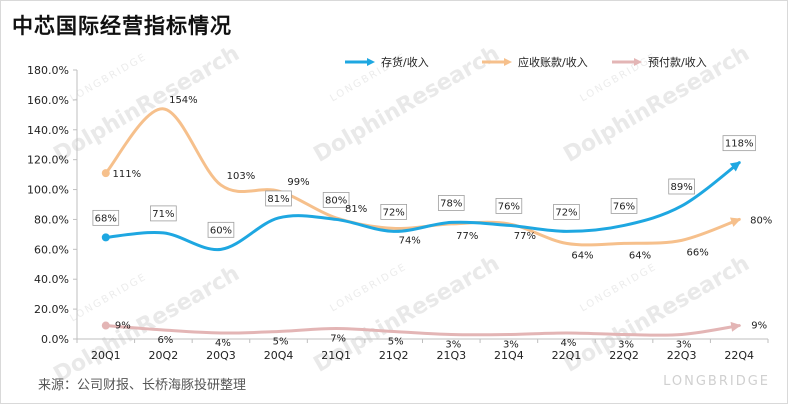 The height and width of the screenshot is (404, 788). Describe the element at coordinates (677, 62) in the screenshot. I see `legend-label: 预付款/收入` at that location.